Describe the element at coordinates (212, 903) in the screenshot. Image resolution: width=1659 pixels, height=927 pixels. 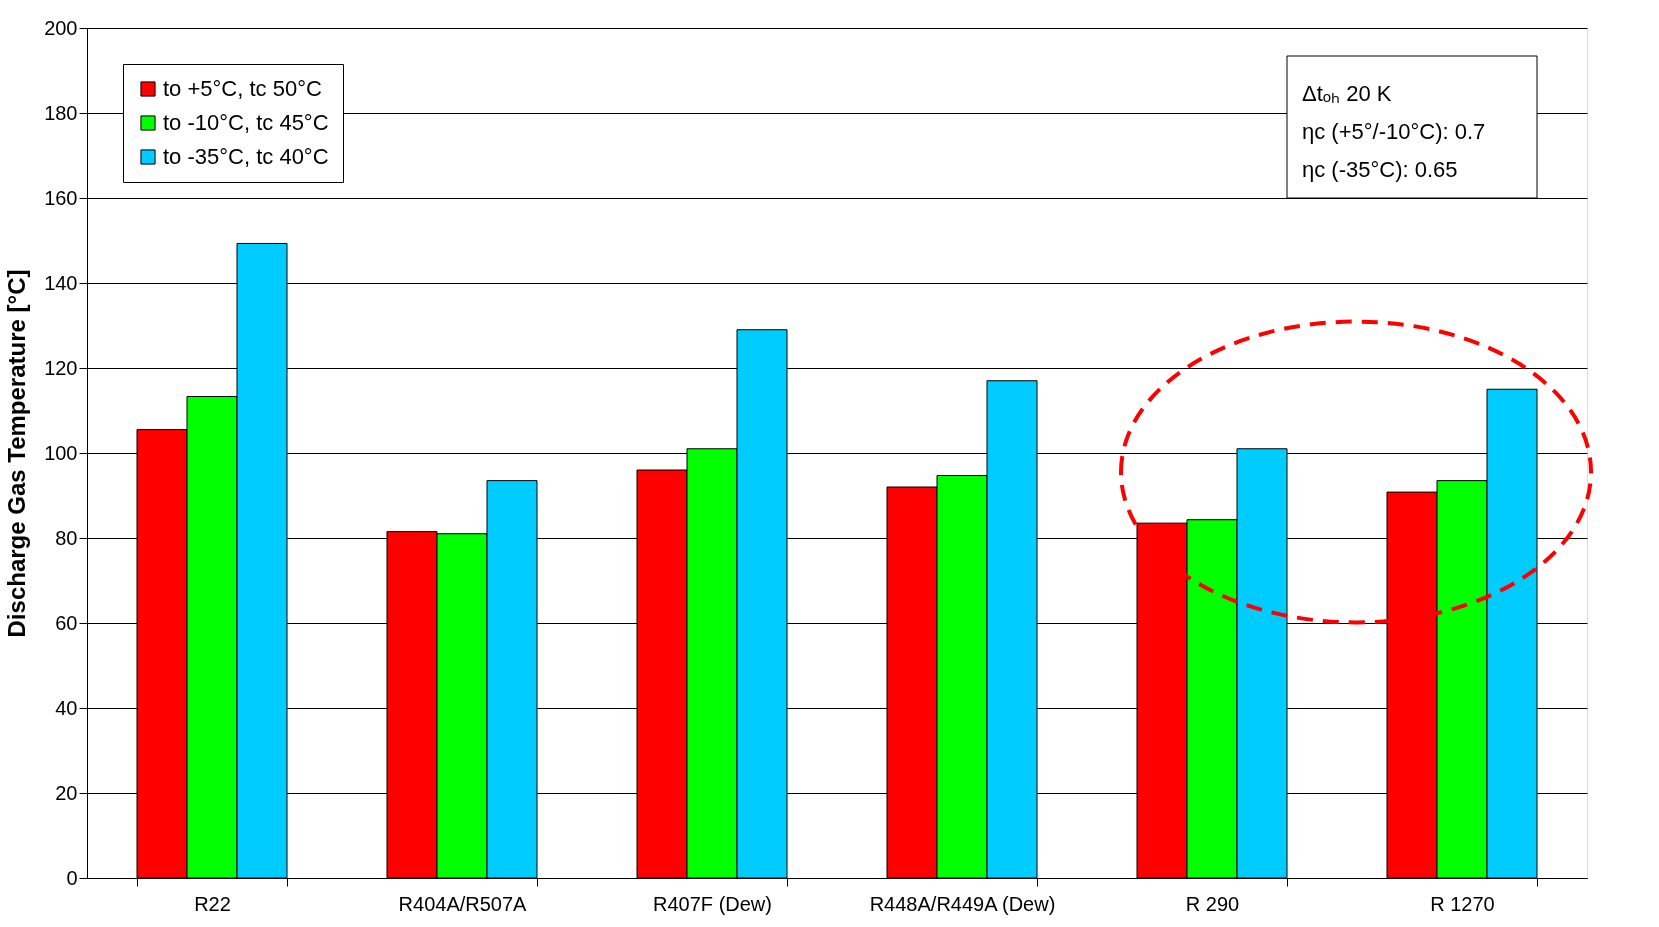
I see `x-tick-label: R22` at that location.